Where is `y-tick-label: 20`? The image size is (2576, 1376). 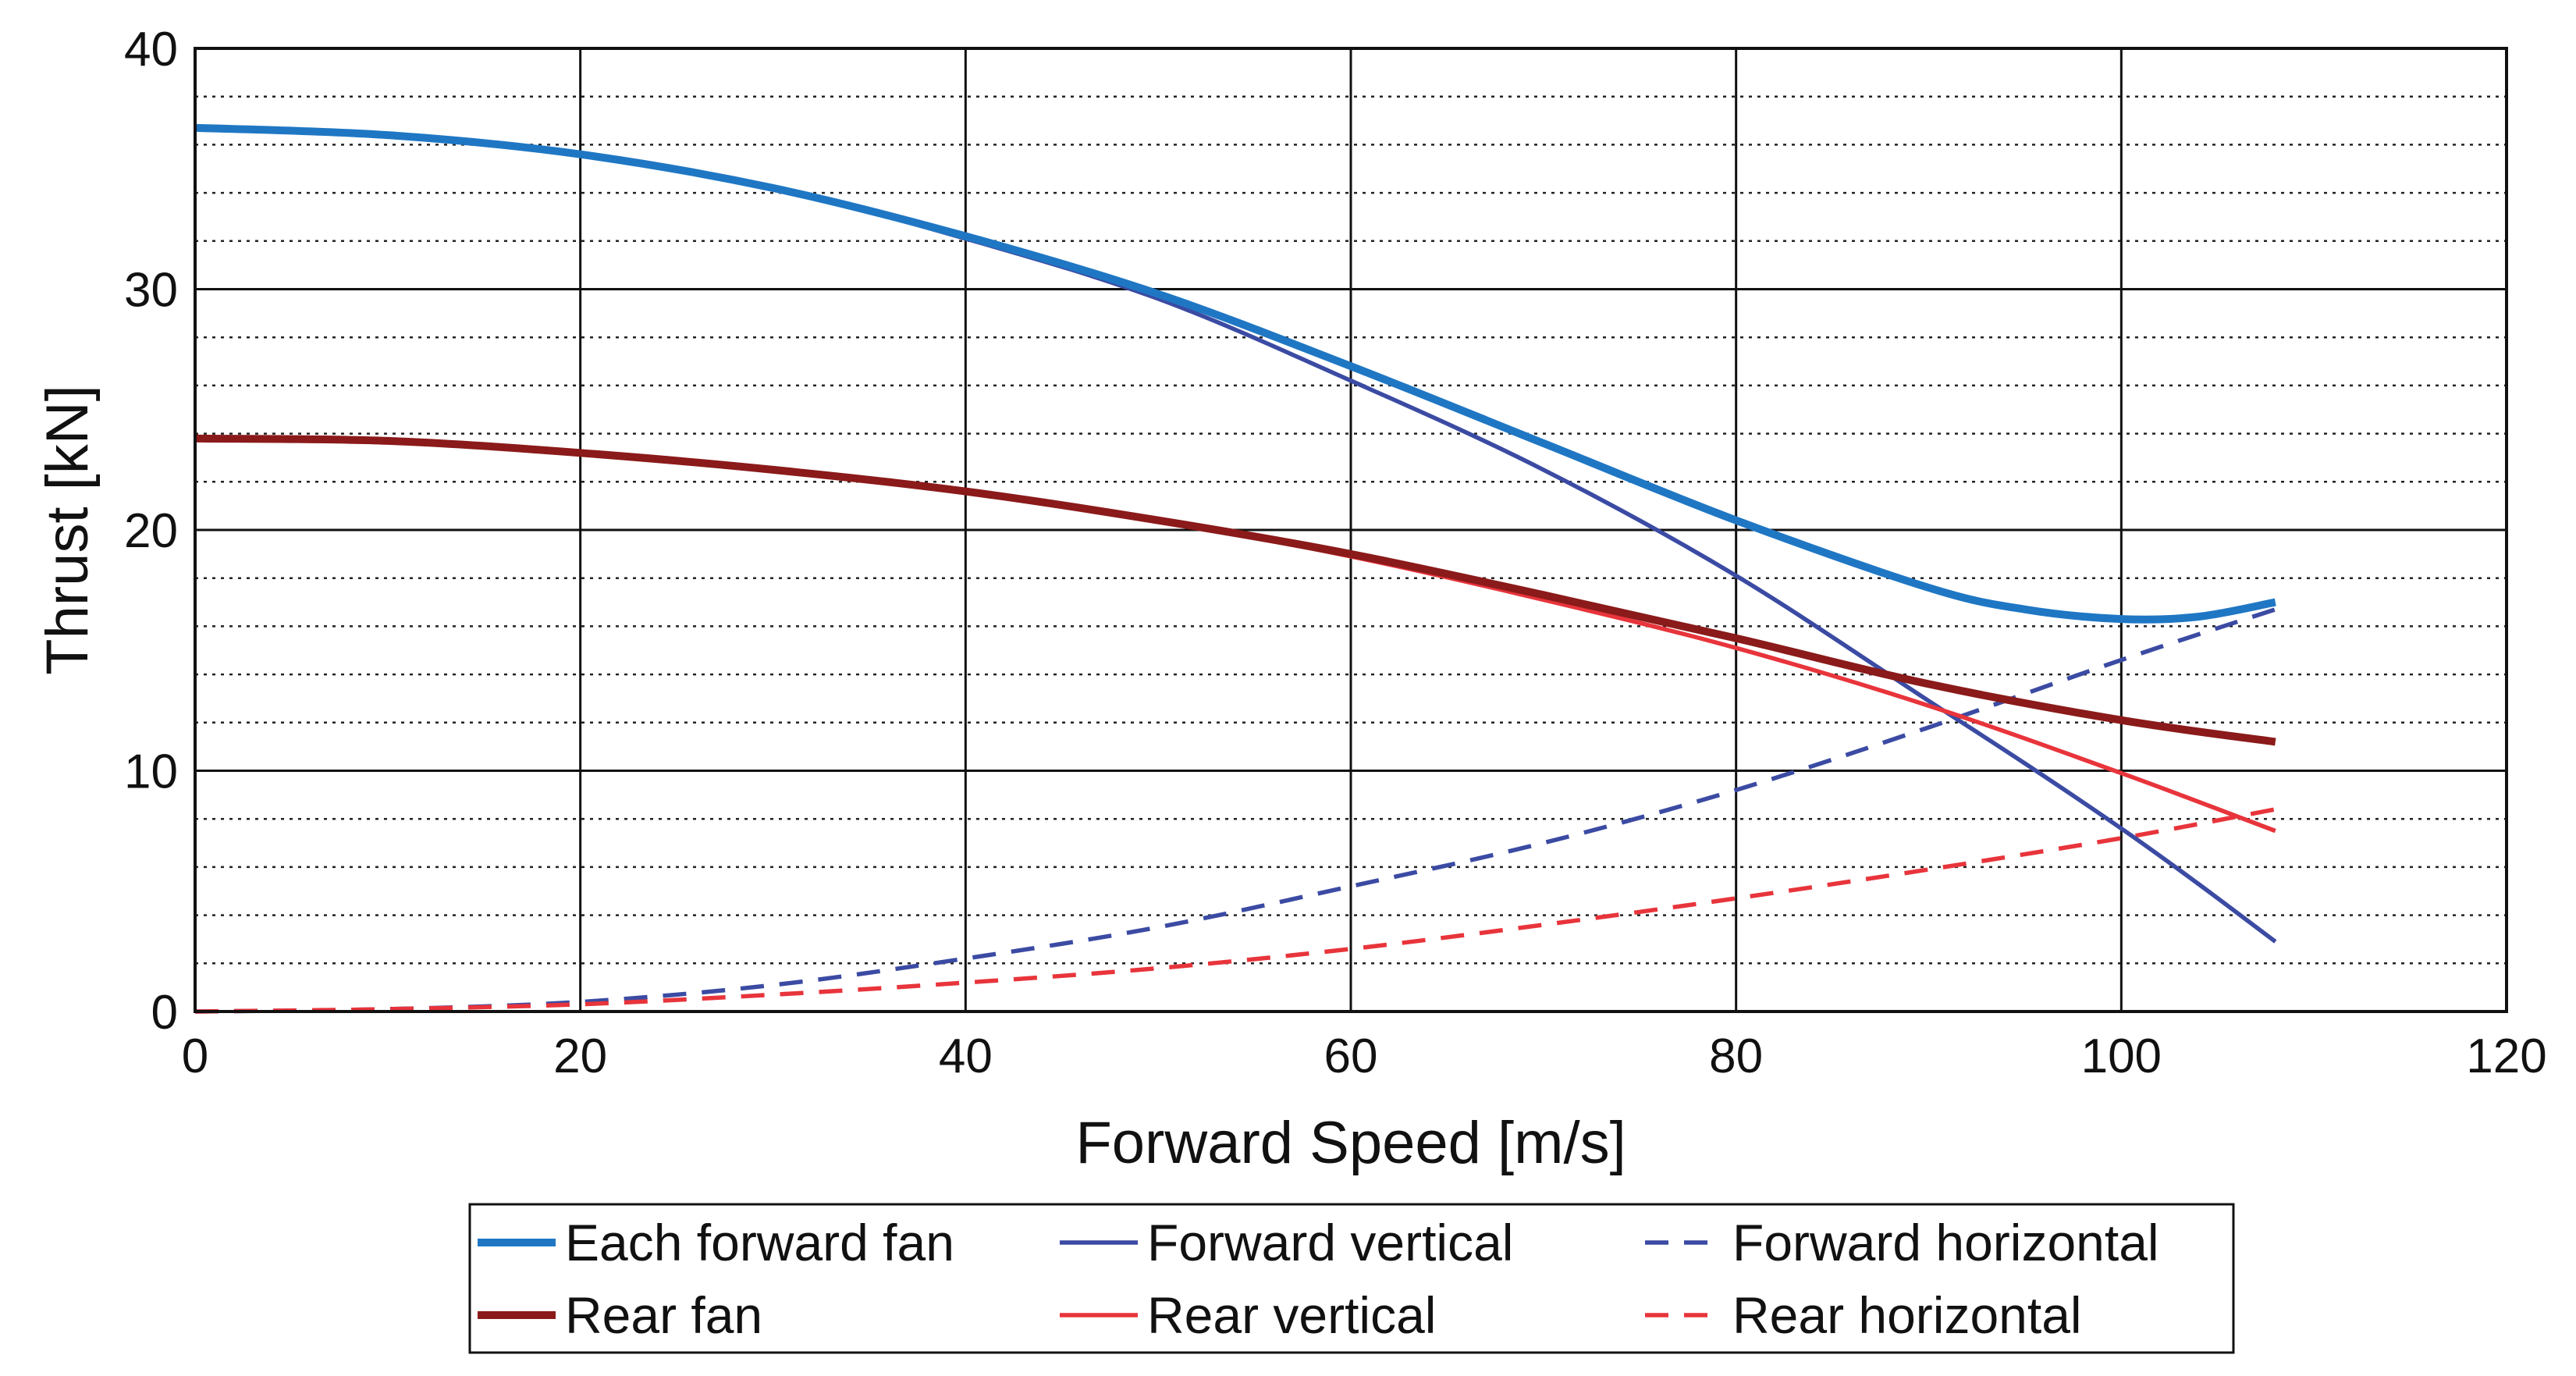 y-tick-label: 20 is located at coordinates (151, 531).